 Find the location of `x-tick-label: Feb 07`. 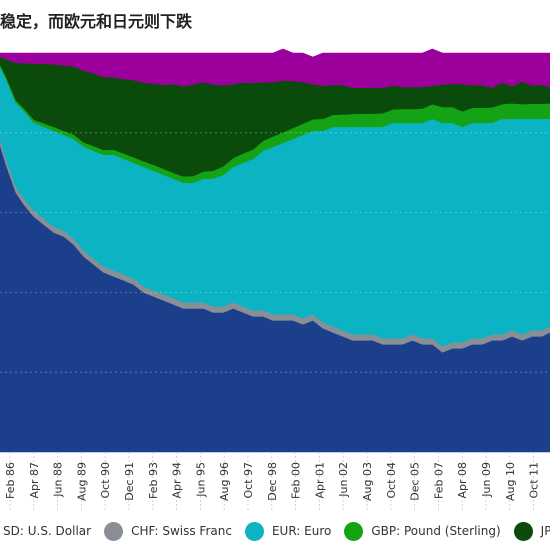

x-tick-label: Feb 07 is located at coordinates (438, 480).